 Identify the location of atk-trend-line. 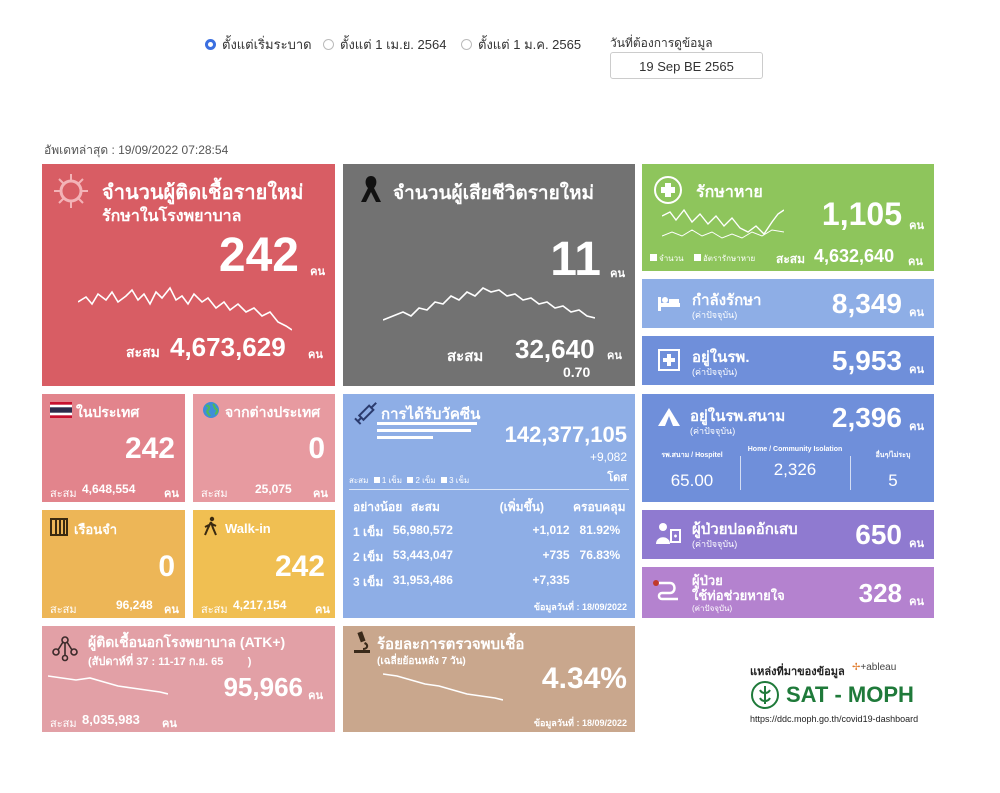
(108, 685).